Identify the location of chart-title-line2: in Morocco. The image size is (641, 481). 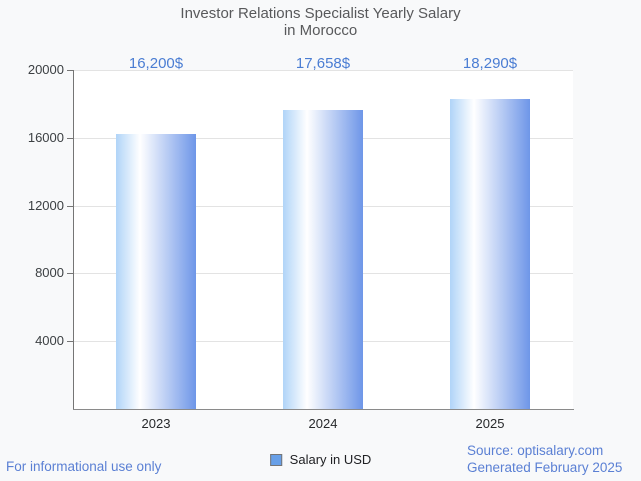
(320, 30).